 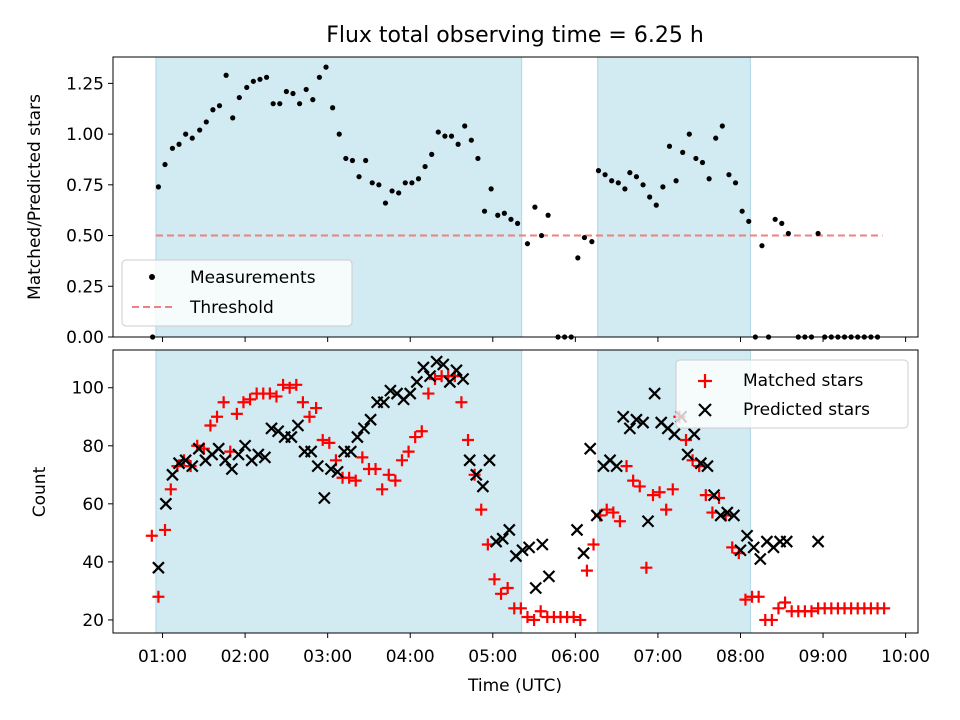 What do you see at coordinates (792, 394) in the screenshot?
I see `bottom-legend-box` at bounding box center [792, 394].